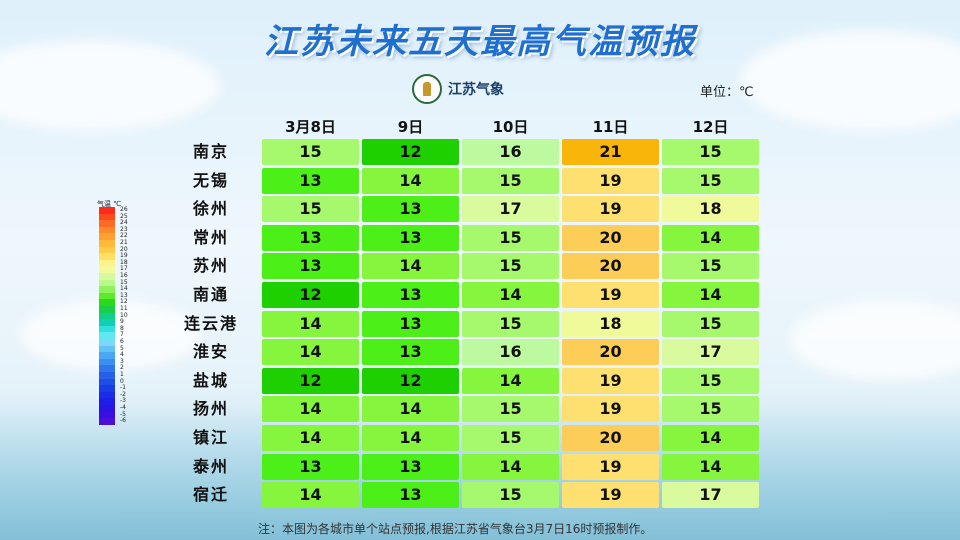 Image resolution: width=960 pixels, height=540 pixels. Describe the element at coordinates (610, 127) in the screenshot. I see `day-header: 11日` at that location.